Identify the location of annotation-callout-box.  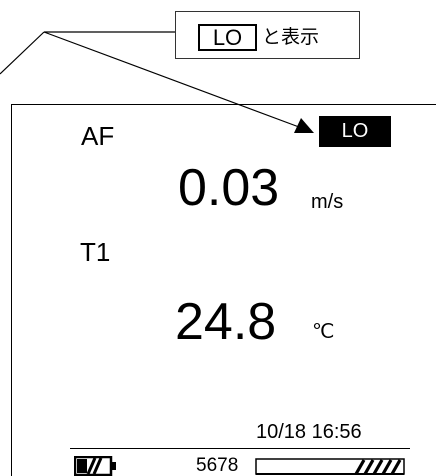
(267, 35).